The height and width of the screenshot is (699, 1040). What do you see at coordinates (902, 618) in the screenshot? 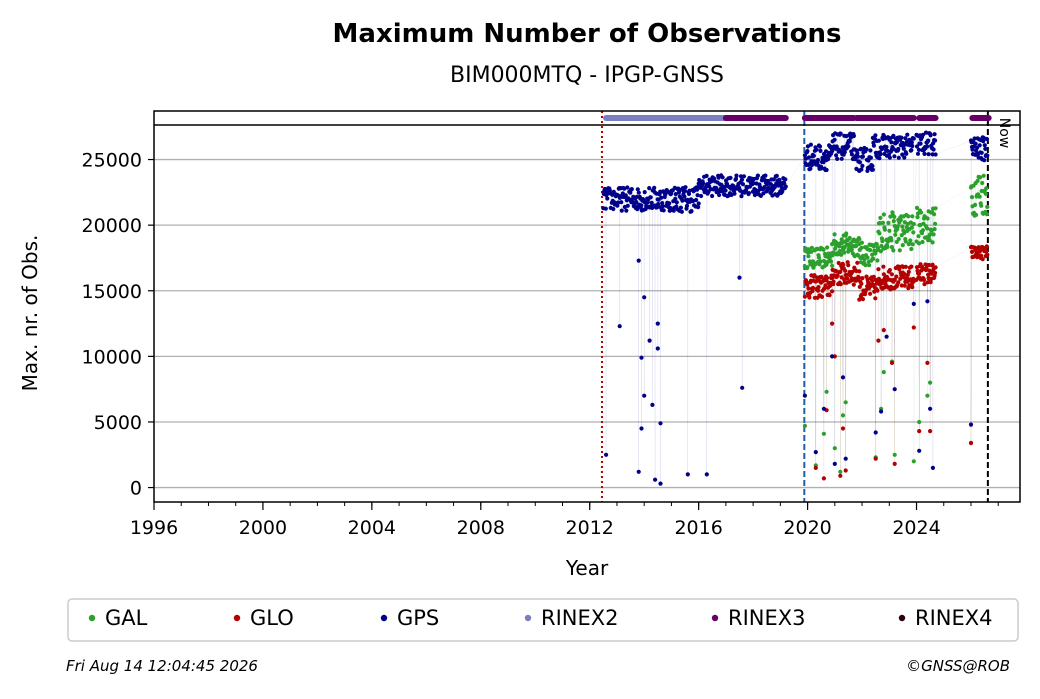
I see `legend-marker-rinex4` at bounding box center [902, 618].